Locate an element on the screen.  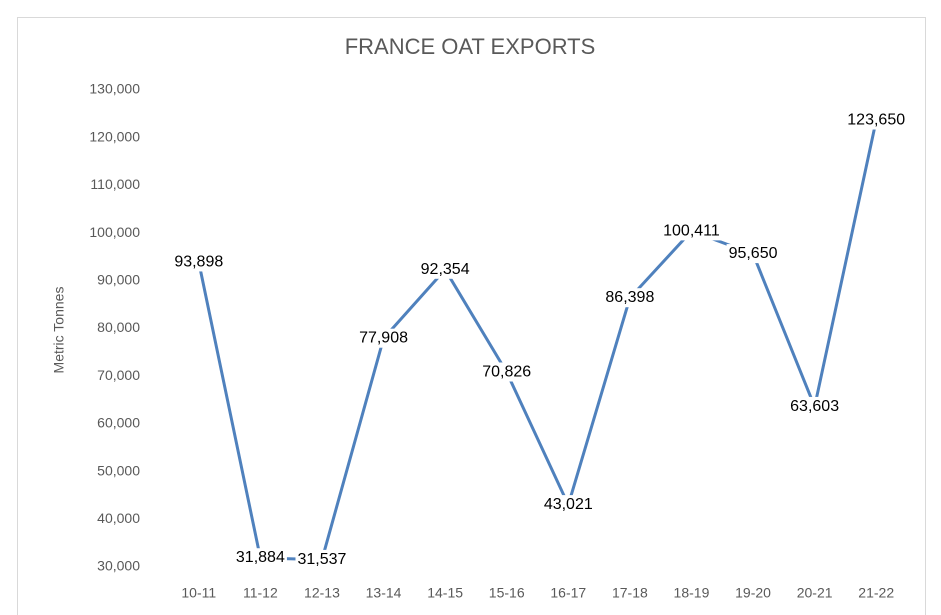
y-tick-label: 100,000 is located at coordinates (114, 232).